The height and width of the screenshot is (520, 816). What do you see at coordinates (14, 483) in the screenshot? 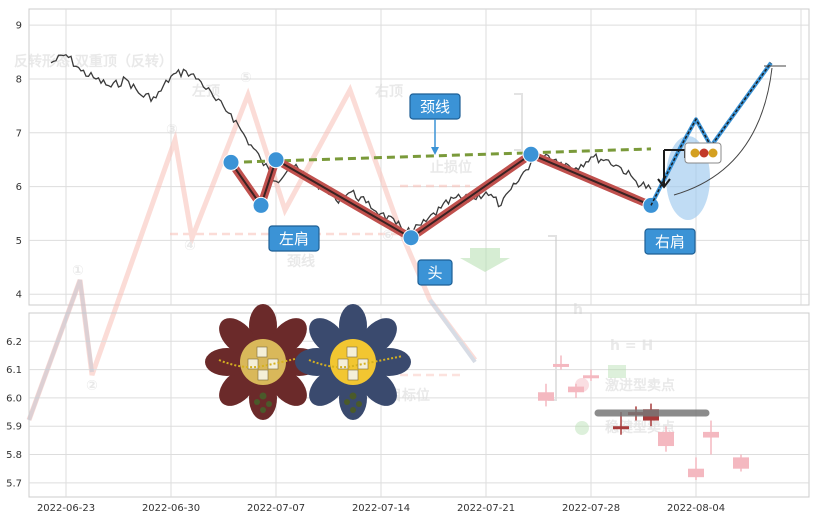
I see `lower-y-tick-label: 5.7` at bounding box center [14, 483].